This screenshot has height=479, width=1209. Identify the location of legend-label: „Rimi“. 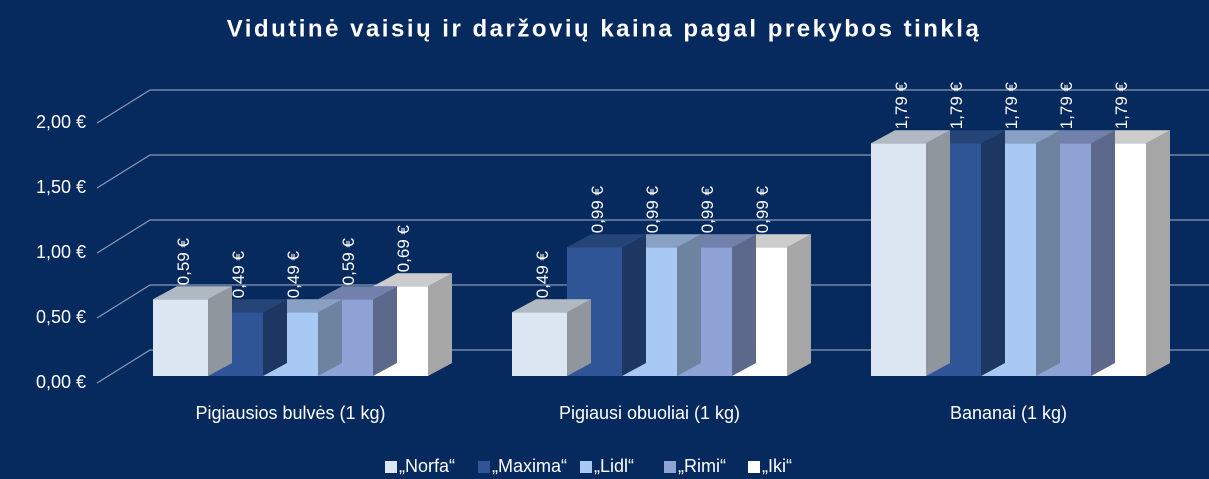
(702, 466).